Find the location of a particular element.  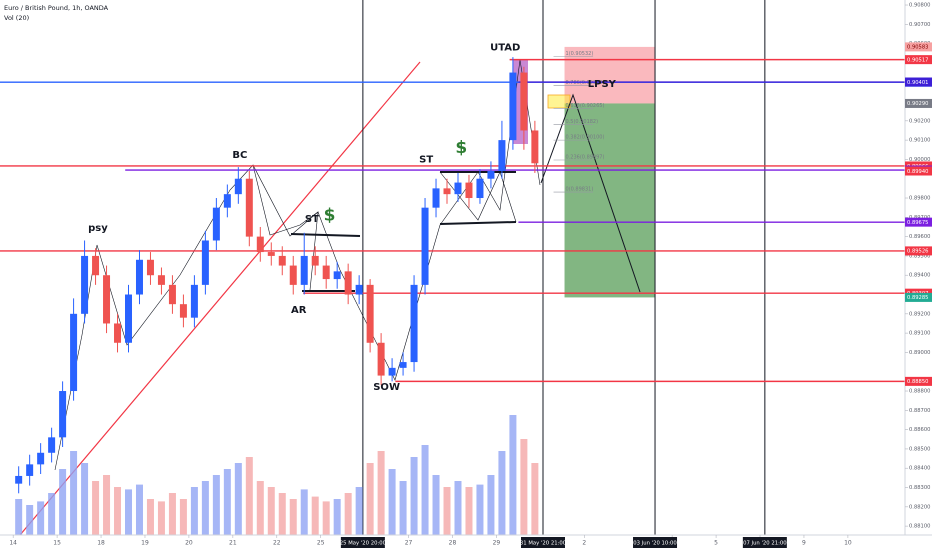

fib-label: 0.618(0.90265) is located at coordinates (585, 106).